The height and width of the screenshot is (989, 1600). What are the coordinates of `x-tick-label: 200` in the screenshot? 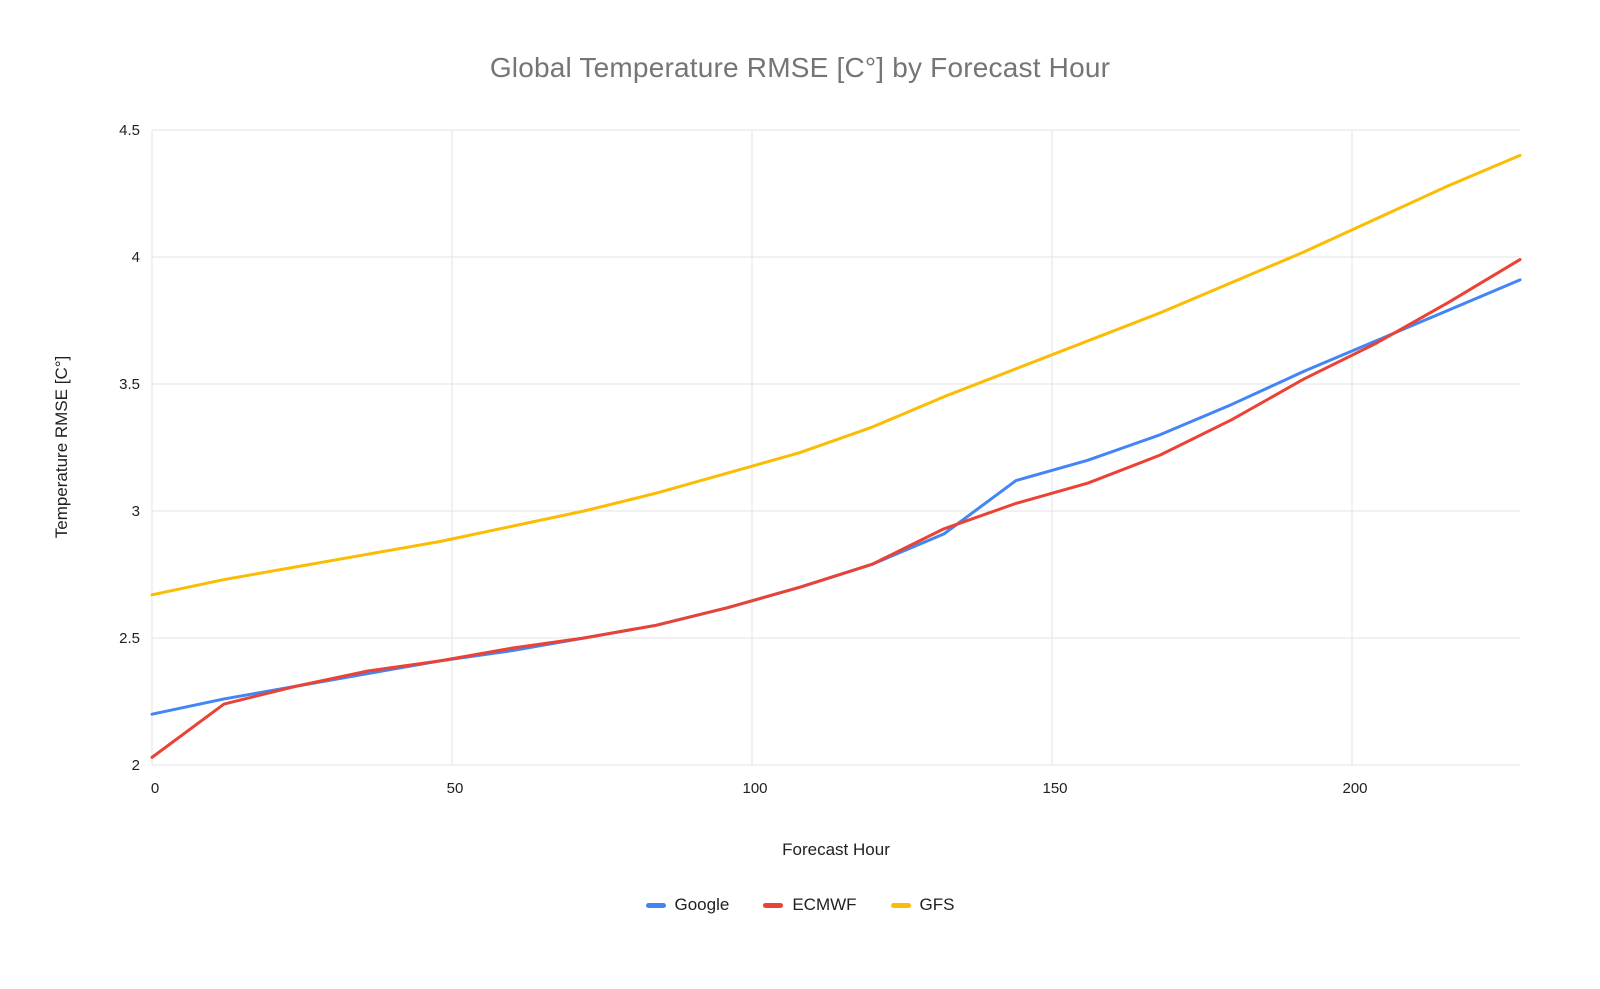 It's located at (1354, 788).